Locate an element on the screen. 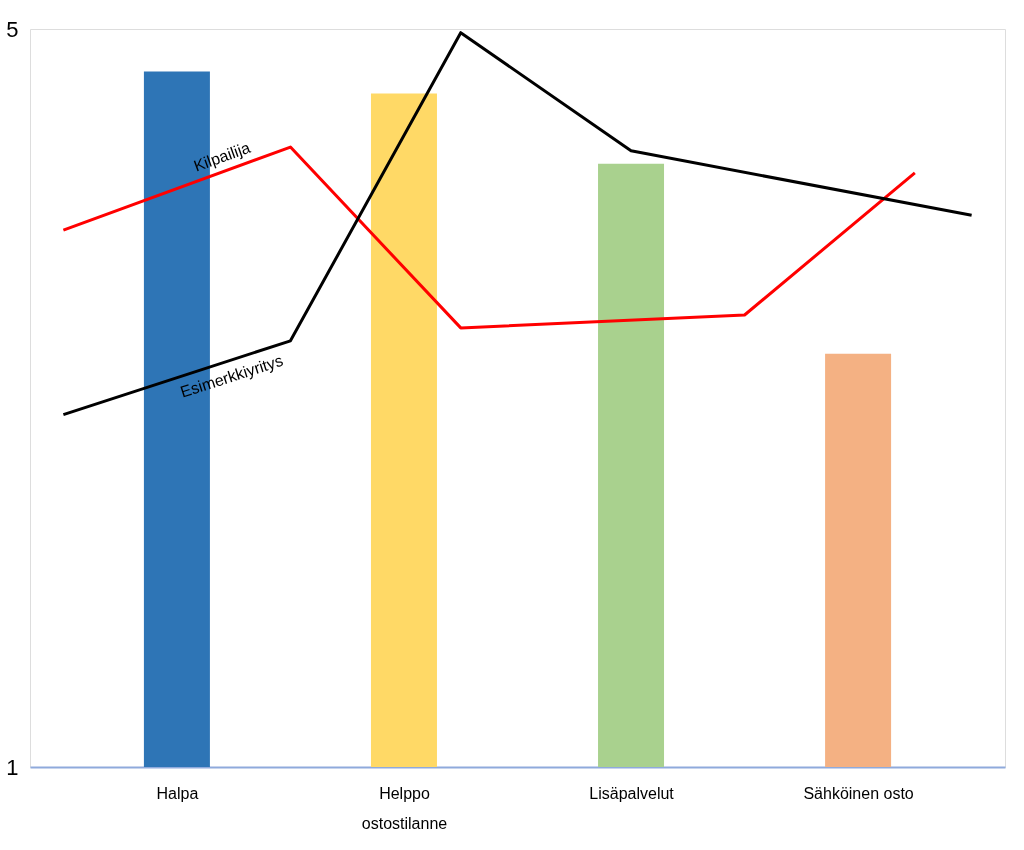 Image resolution: width=1024 pixels, height=850 pixels. y-tick-label: 5 is located at coordinates (12, 29).